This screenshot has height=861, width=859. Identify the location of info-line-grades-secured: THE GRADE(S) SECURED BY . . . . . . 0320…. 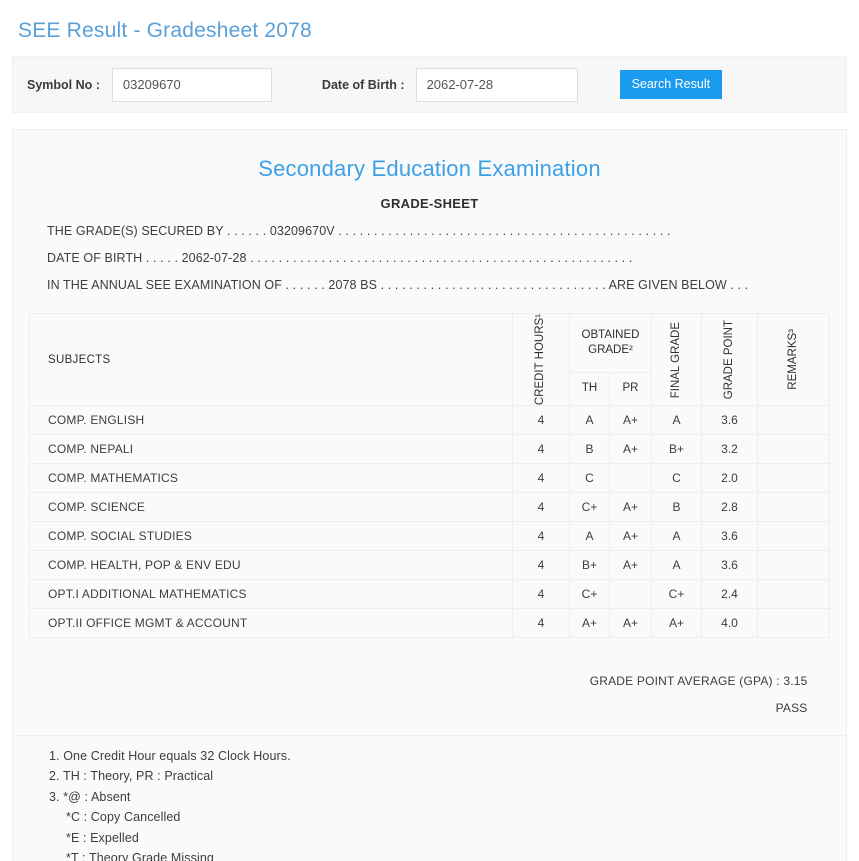
(359, 231).